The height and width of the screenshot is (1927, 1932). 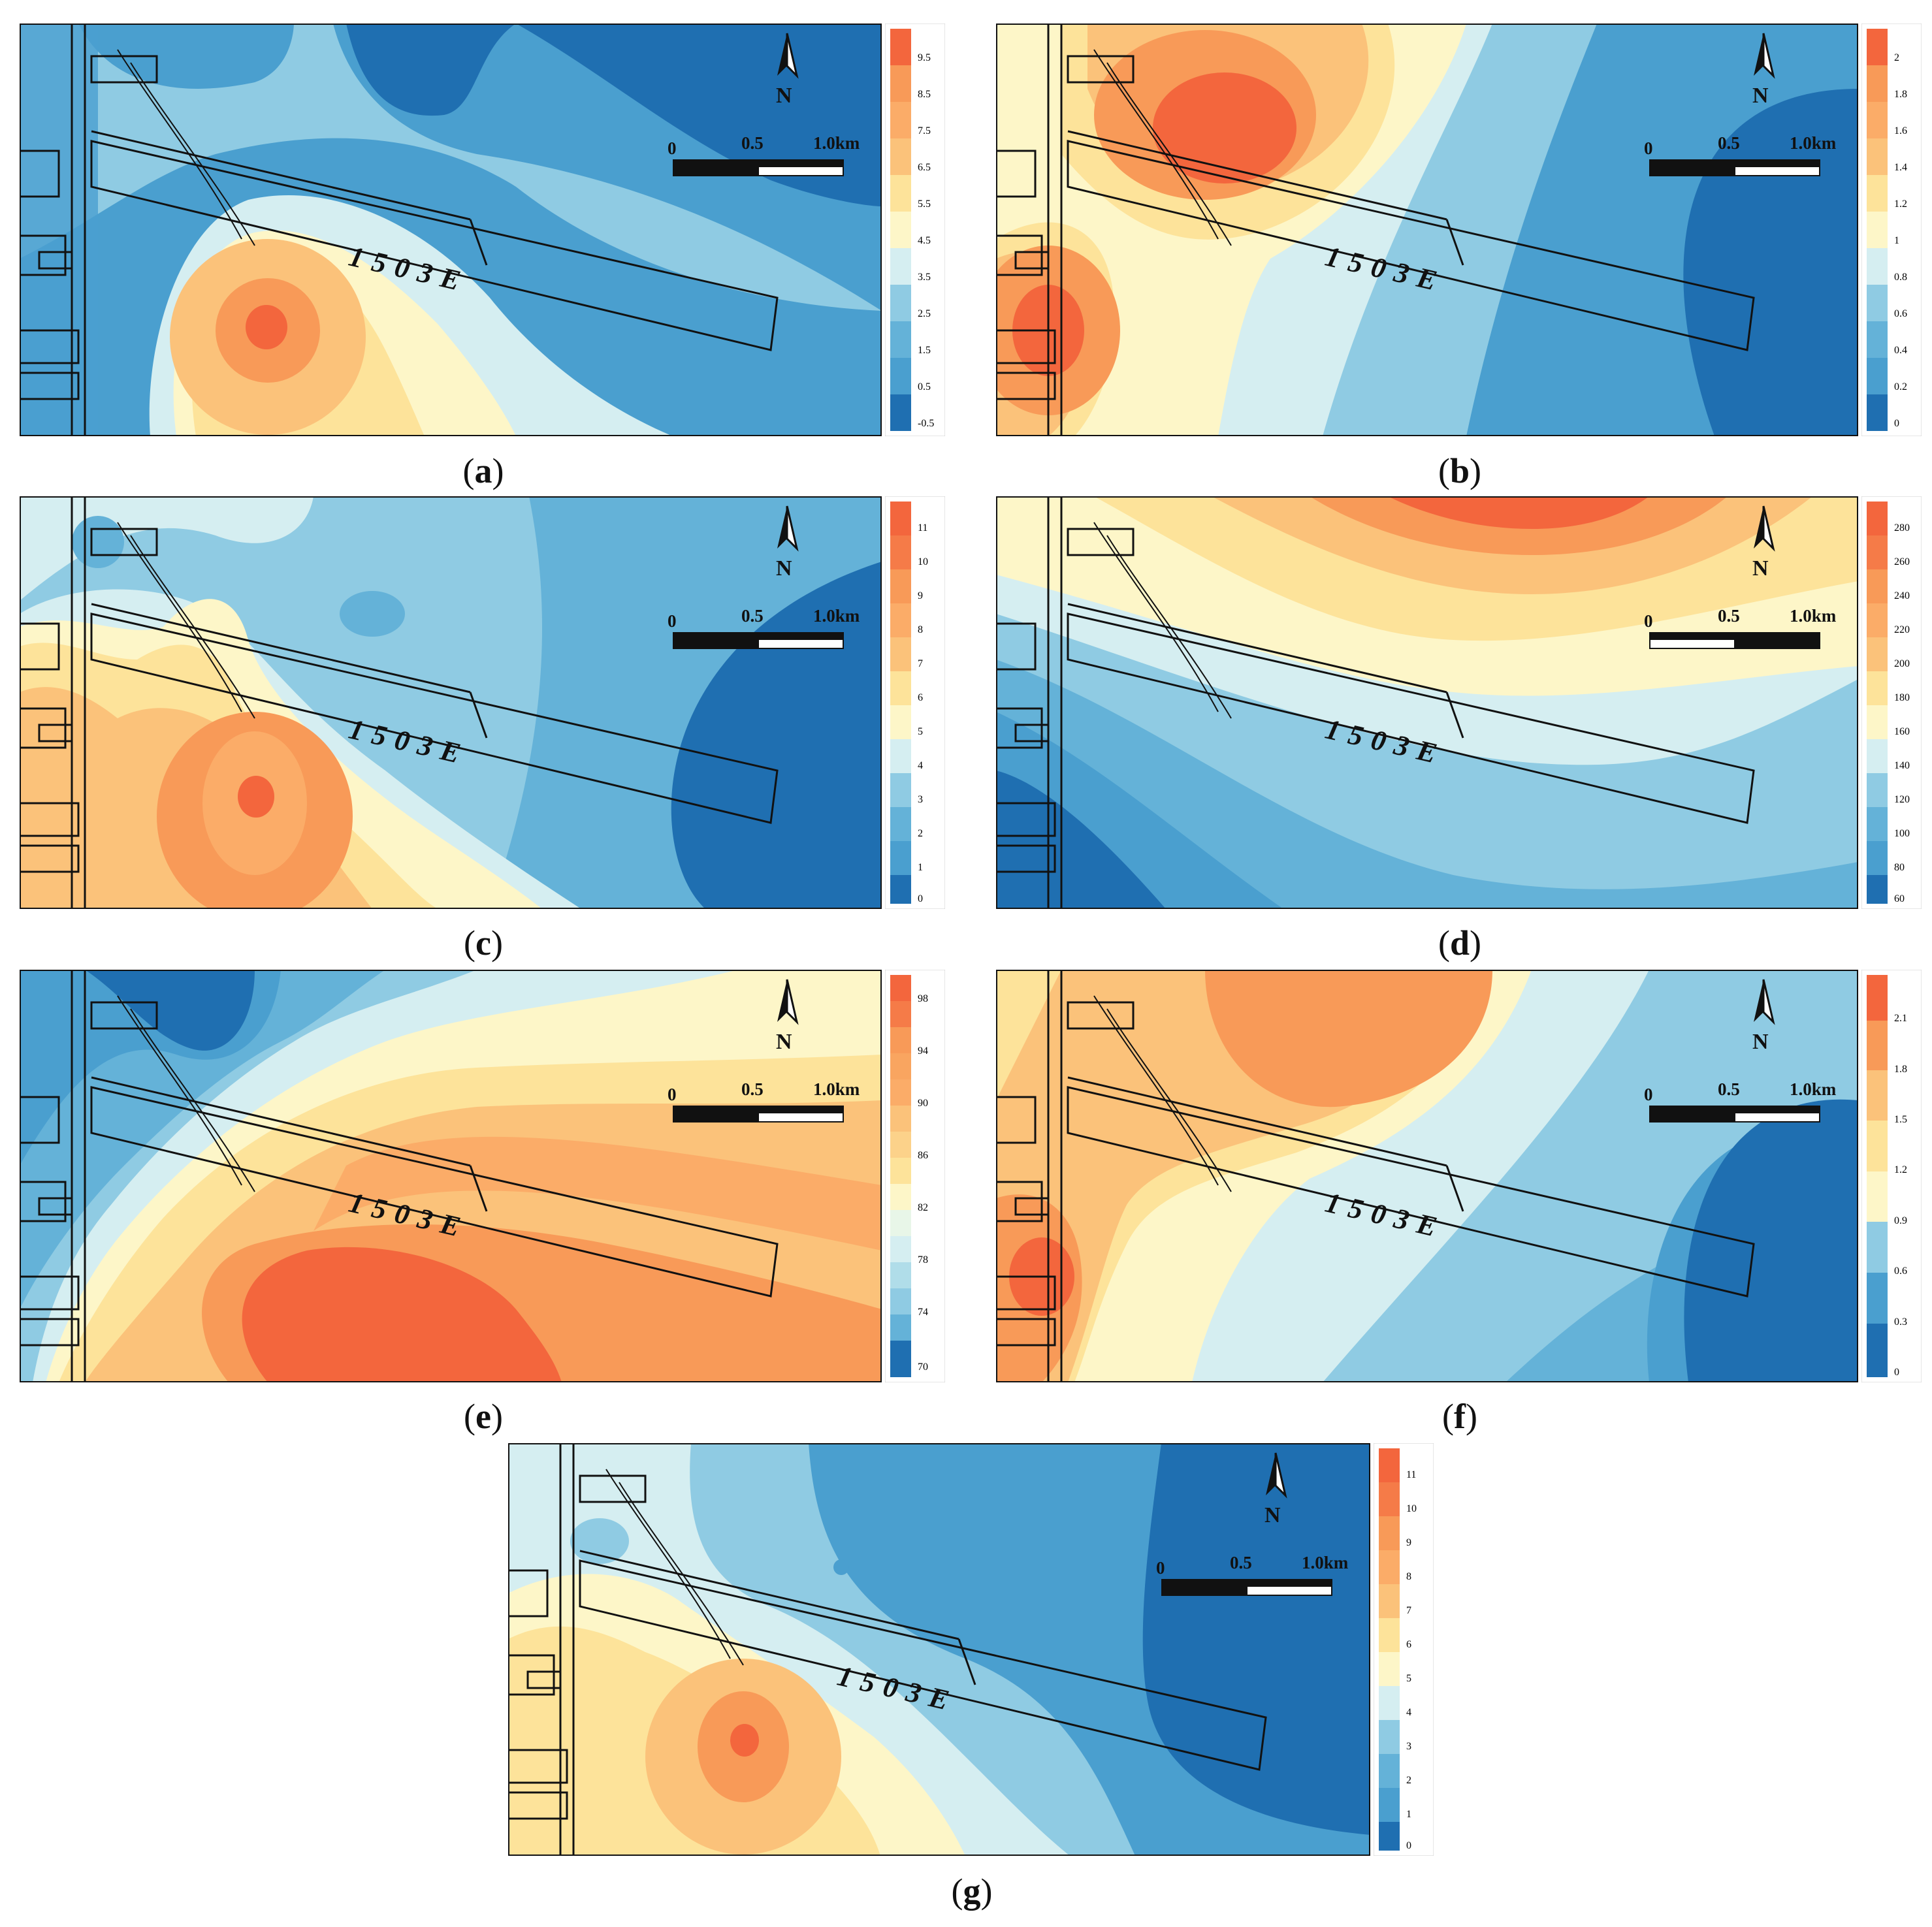 I want to click on contour-map-c, so click(x=451, y=702).